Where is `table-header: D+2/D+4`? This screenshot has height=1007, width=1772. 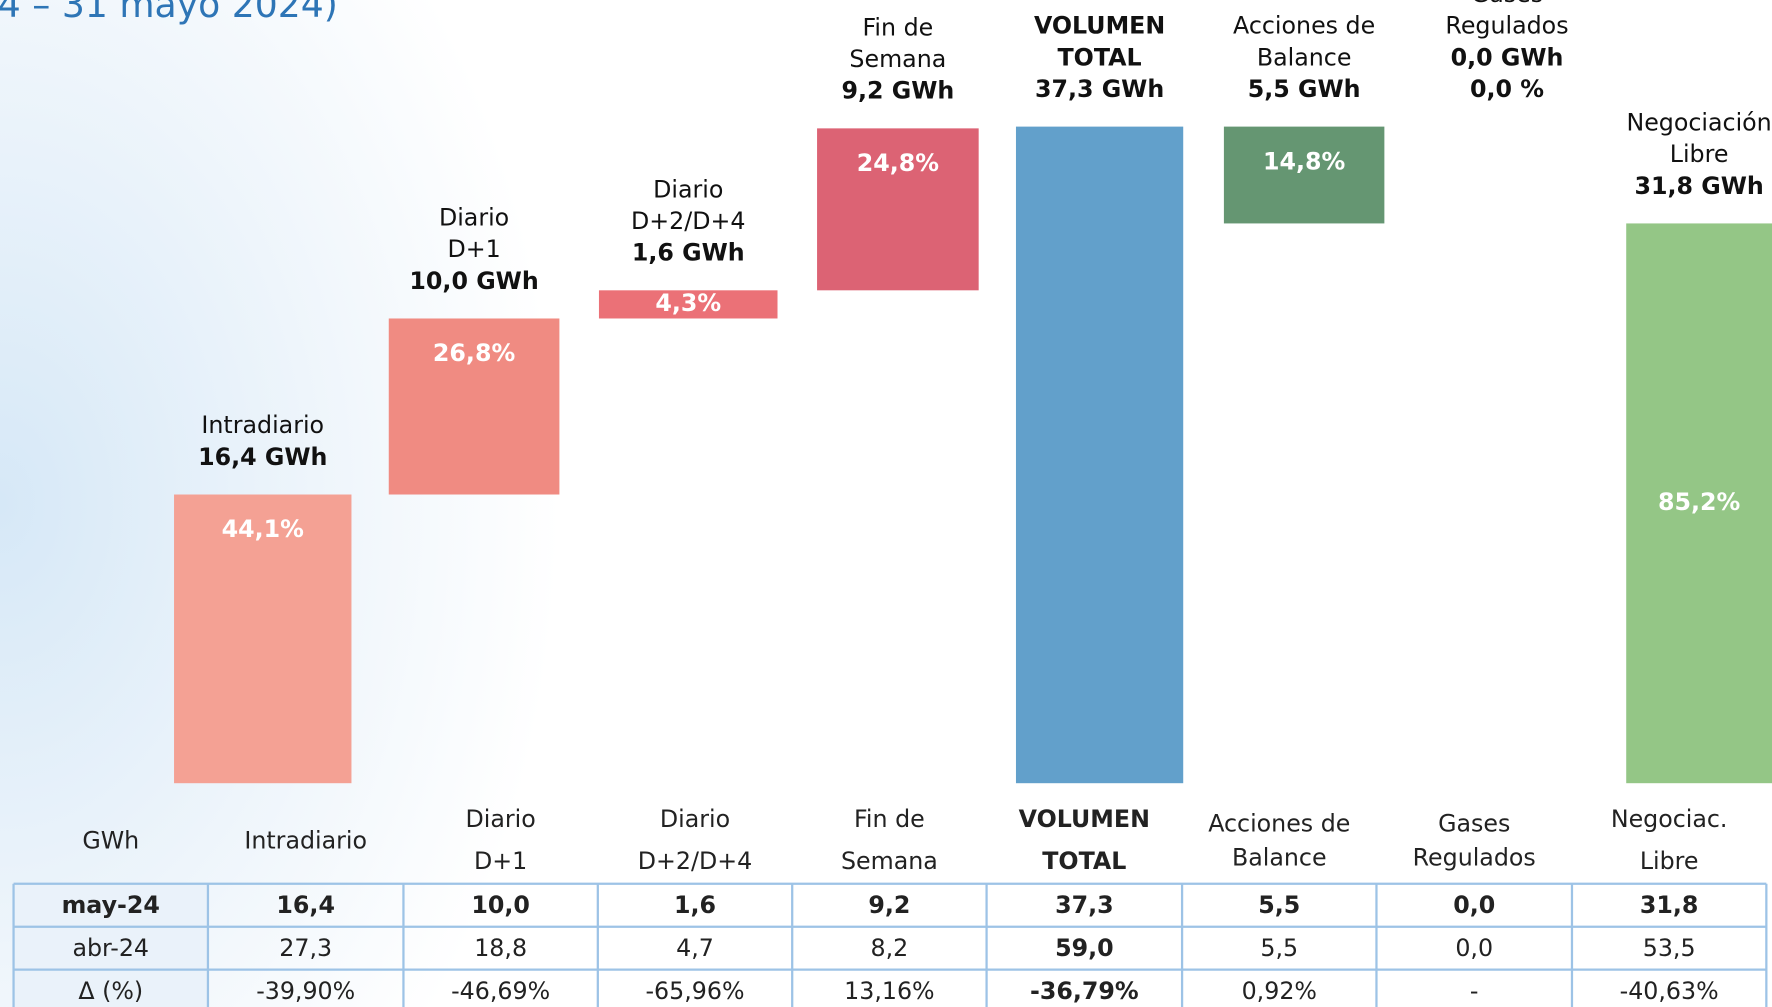 table-header: D+2/D+4 is located at coordinates (695, 861).